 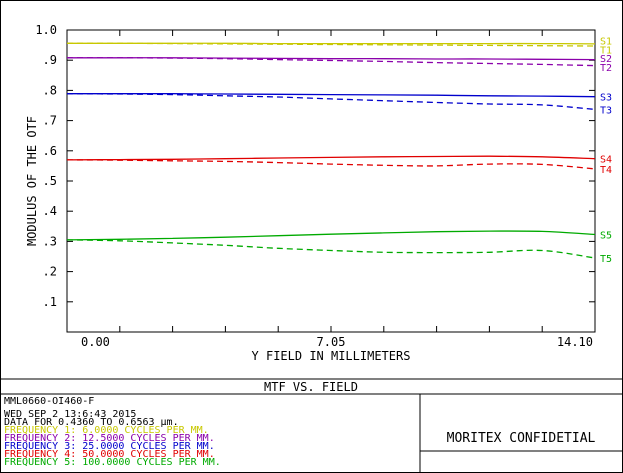 I want to click on x-tick-label: 0.00, so click(x=95, y=342).